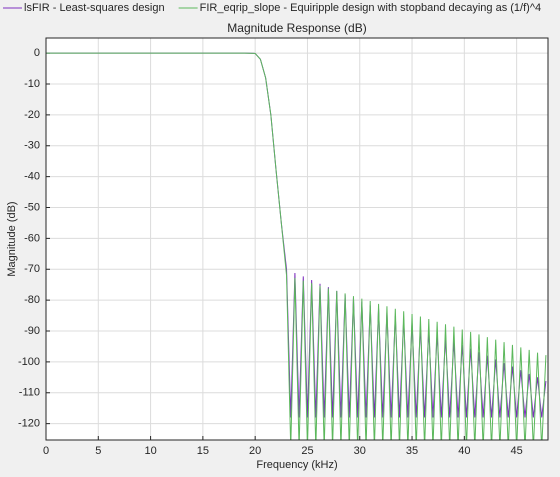 The height and width of the screenshot is (477, 560). What do you see at coordinates (29, 362) in the screenshot?
I see `y-tick-label: -100` at bounding box center [29, 362].